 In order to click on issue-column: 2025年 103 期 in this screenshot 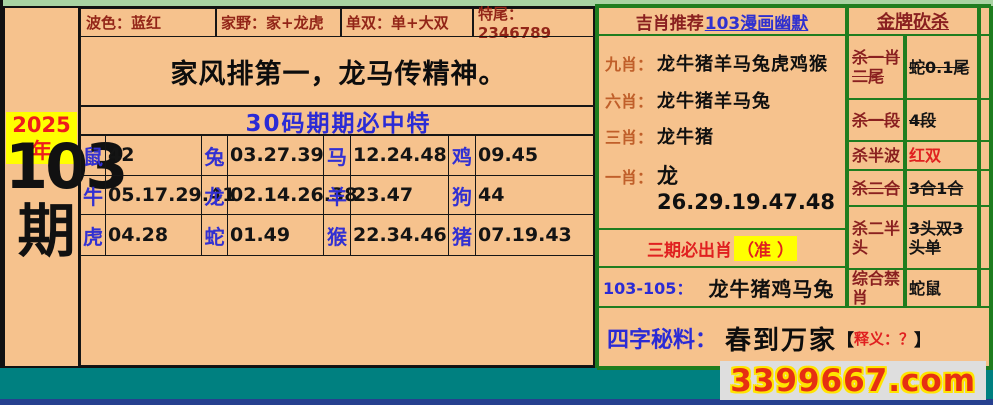, I will do `click(66, 187)`.